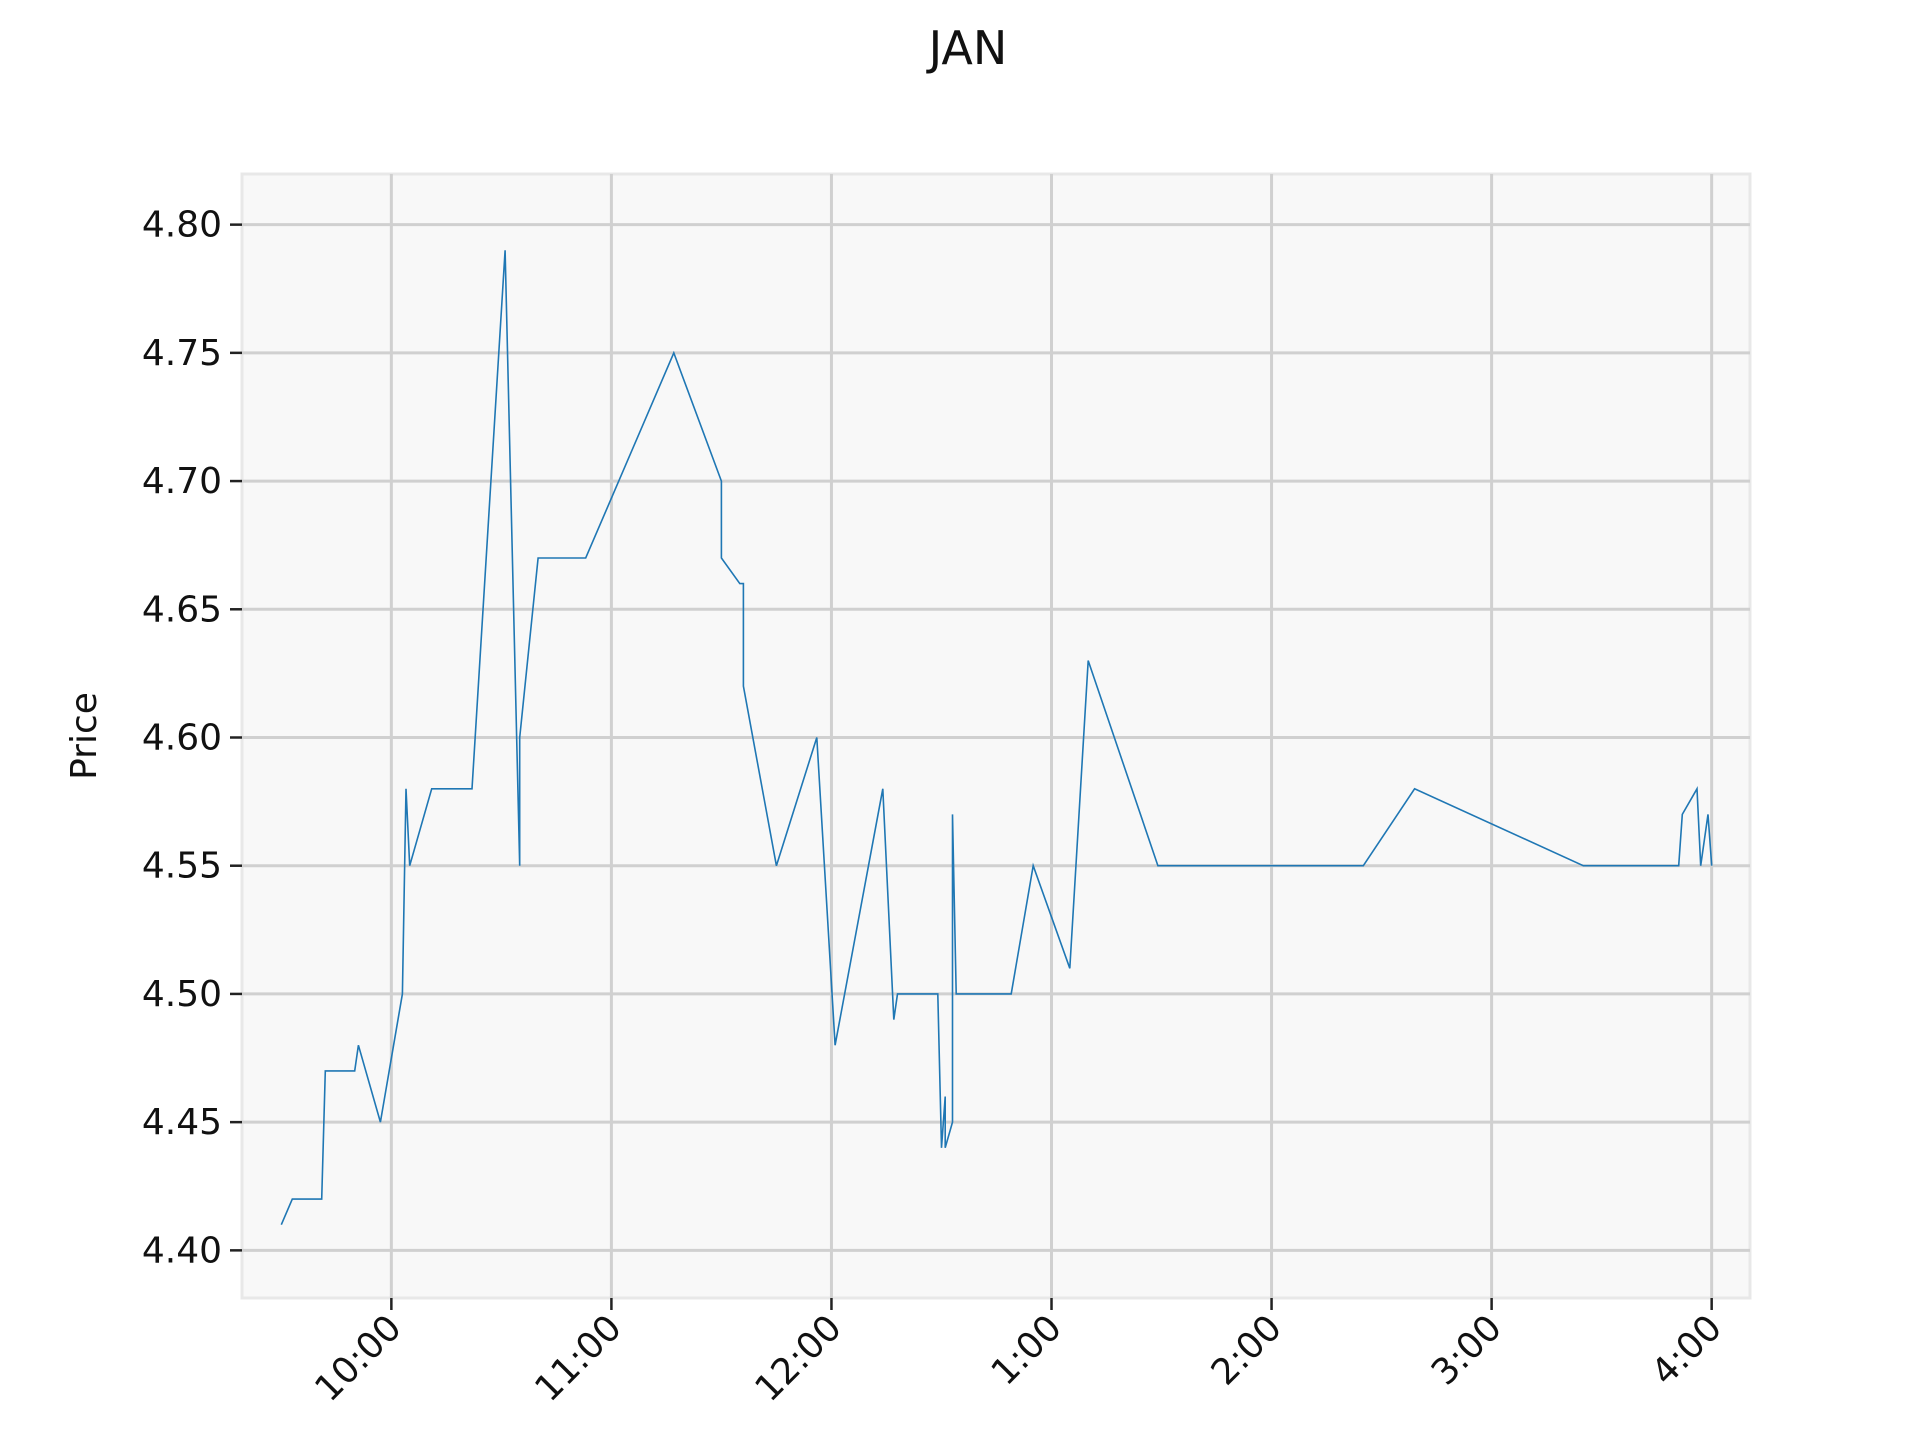 The image size is (1920, 1440). Describe the element at coordinates (182, 609) in the screenshot. I see `y-tick-label: 4.65` at that location.